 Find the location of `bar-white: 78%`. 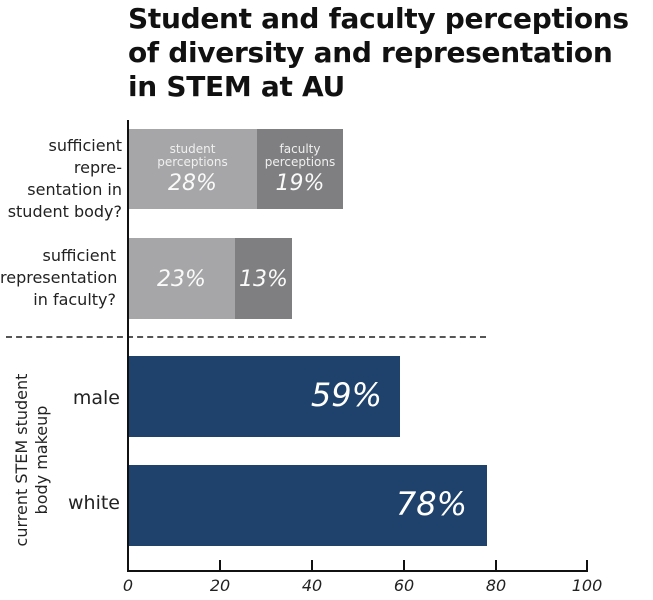

bar-white: 78% is located at coordinates (307, 505).